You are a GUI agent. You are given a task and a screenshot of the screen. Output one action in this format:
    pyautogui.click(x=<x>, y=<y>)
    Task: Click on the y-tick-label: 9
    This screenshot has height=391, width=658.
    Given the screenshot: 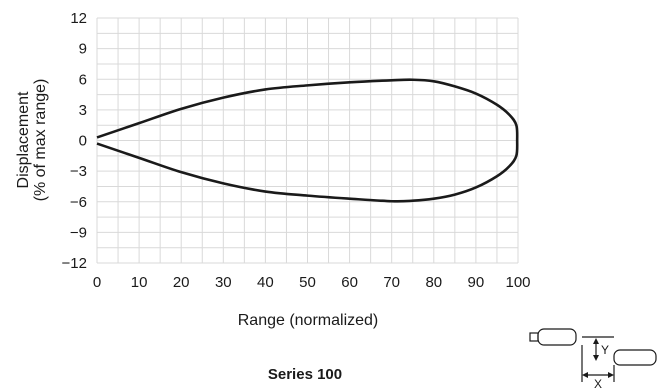 What is the action you would take?
    pyautogui.click(x=83, y=49)
    